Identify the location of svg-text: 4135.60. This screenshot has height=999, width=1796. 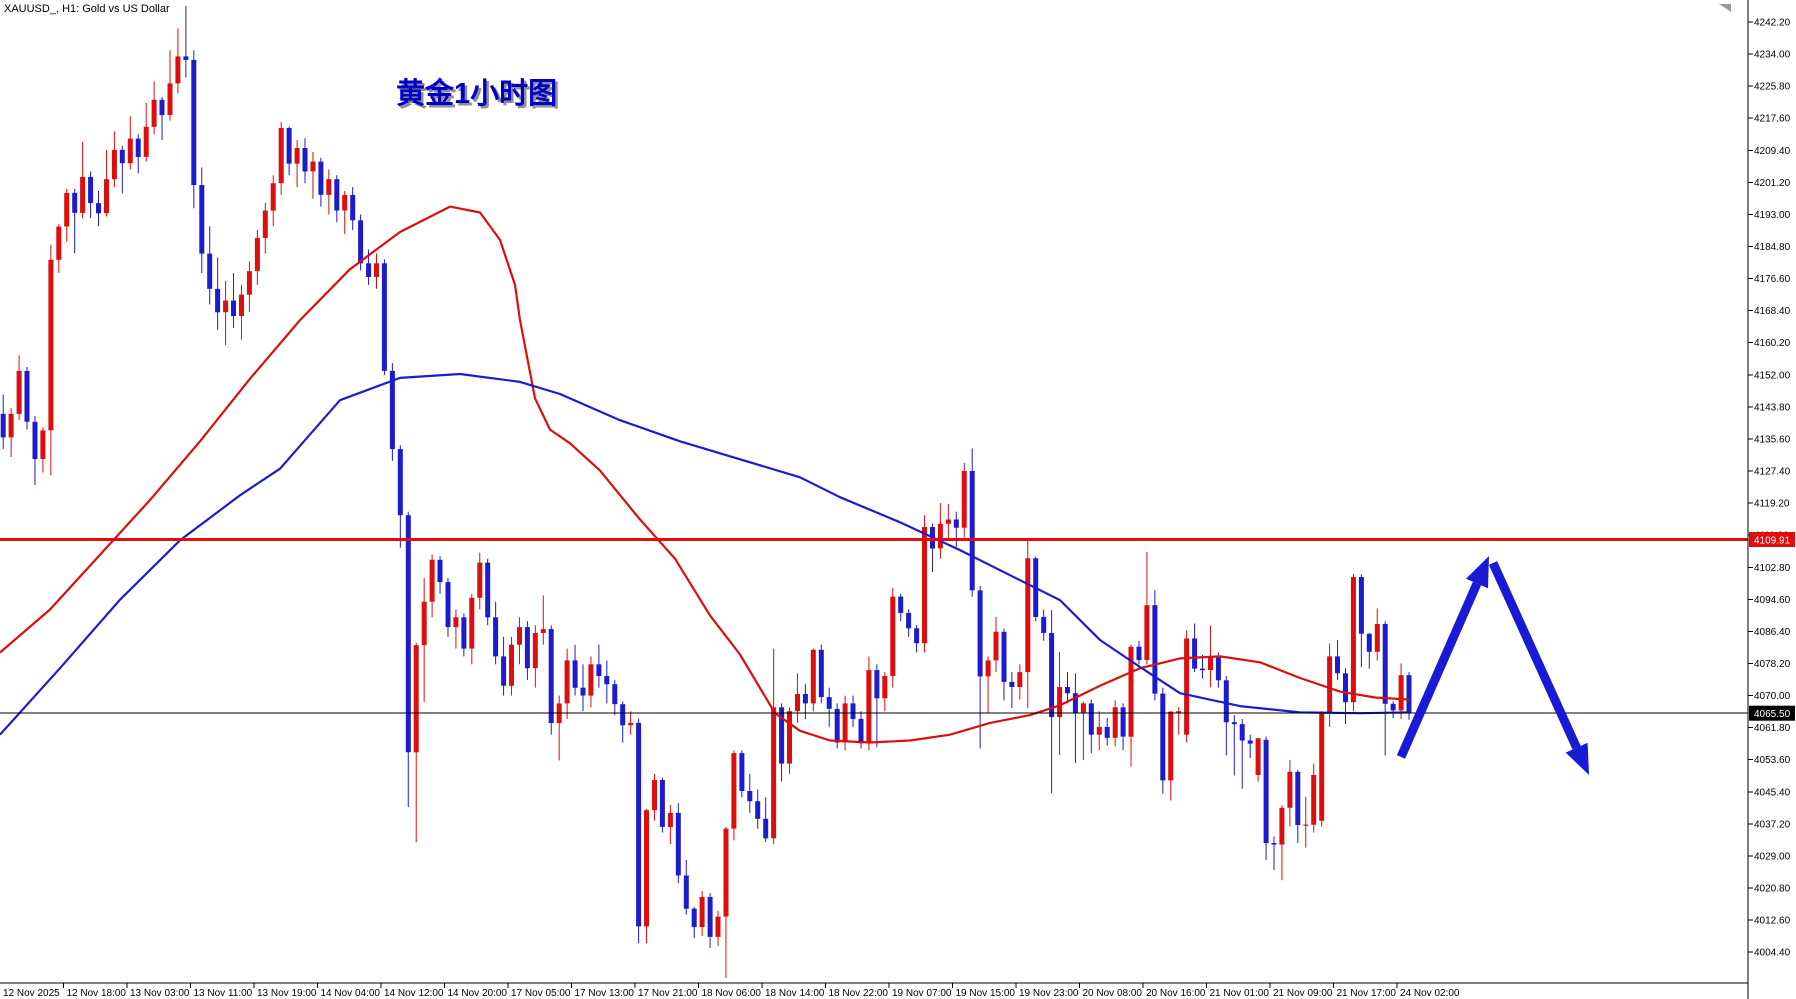
(1772, 440).